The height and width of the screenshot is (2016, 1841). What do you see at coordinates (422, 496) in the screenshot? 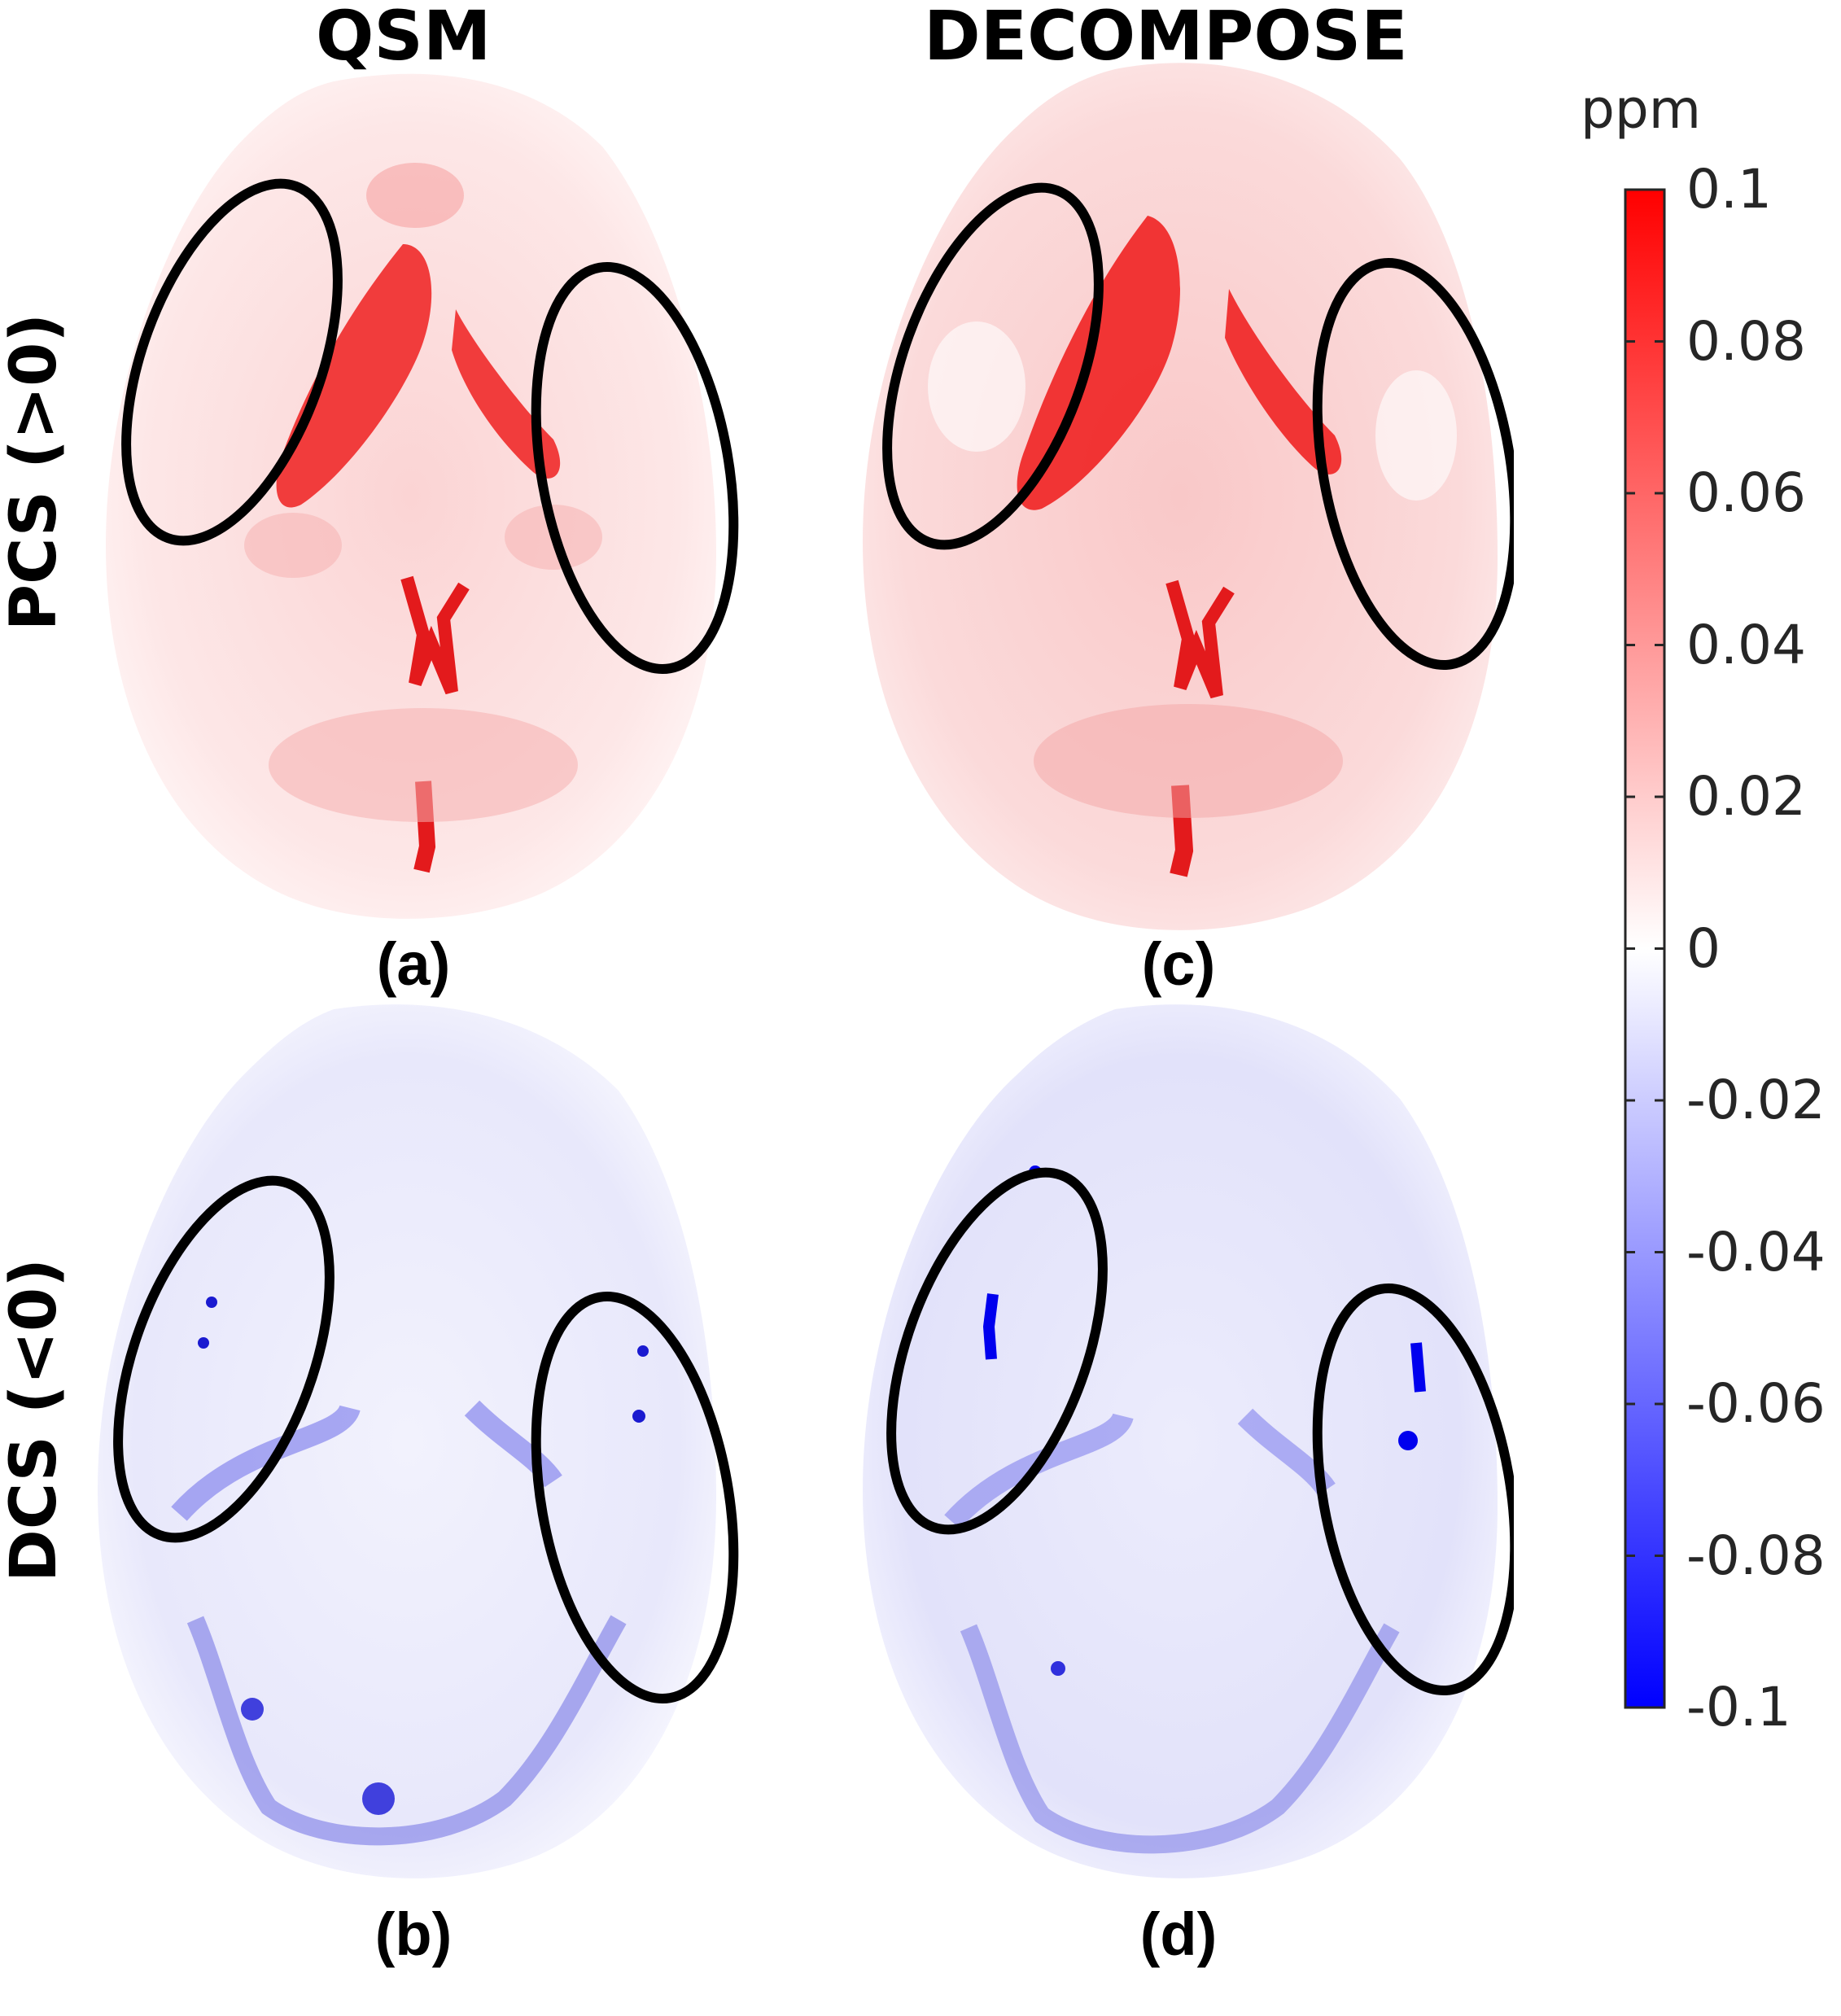
I see `brain-map-panel-a` at bounding box center [422, 496].